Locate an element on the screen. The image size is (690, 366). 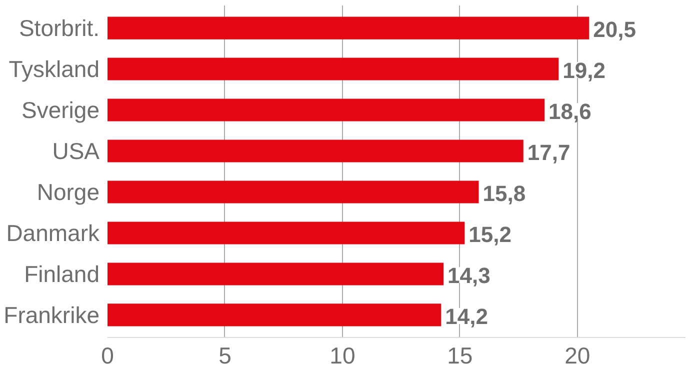
data-label: 18,6 is located at coordinates (570, 111).